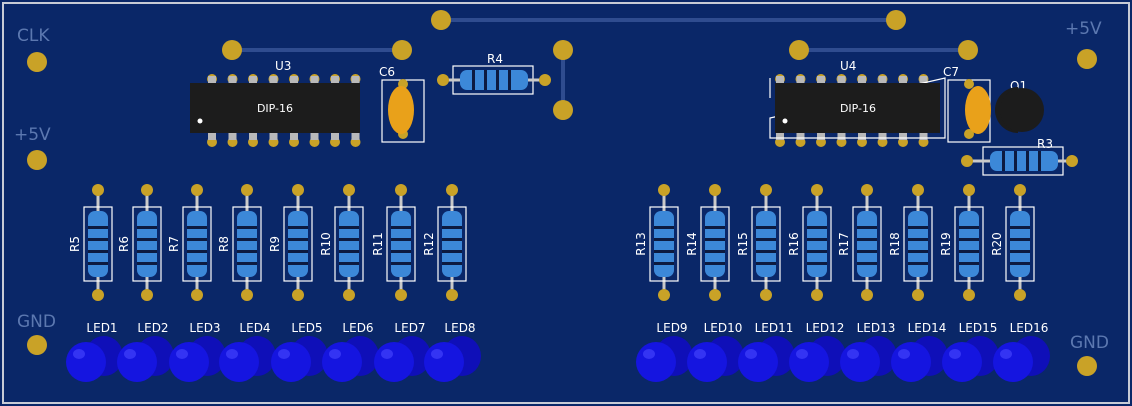  Describe the element at coordinates (774, 328) in the screenshot. I see `led-label: LED11` at that location.